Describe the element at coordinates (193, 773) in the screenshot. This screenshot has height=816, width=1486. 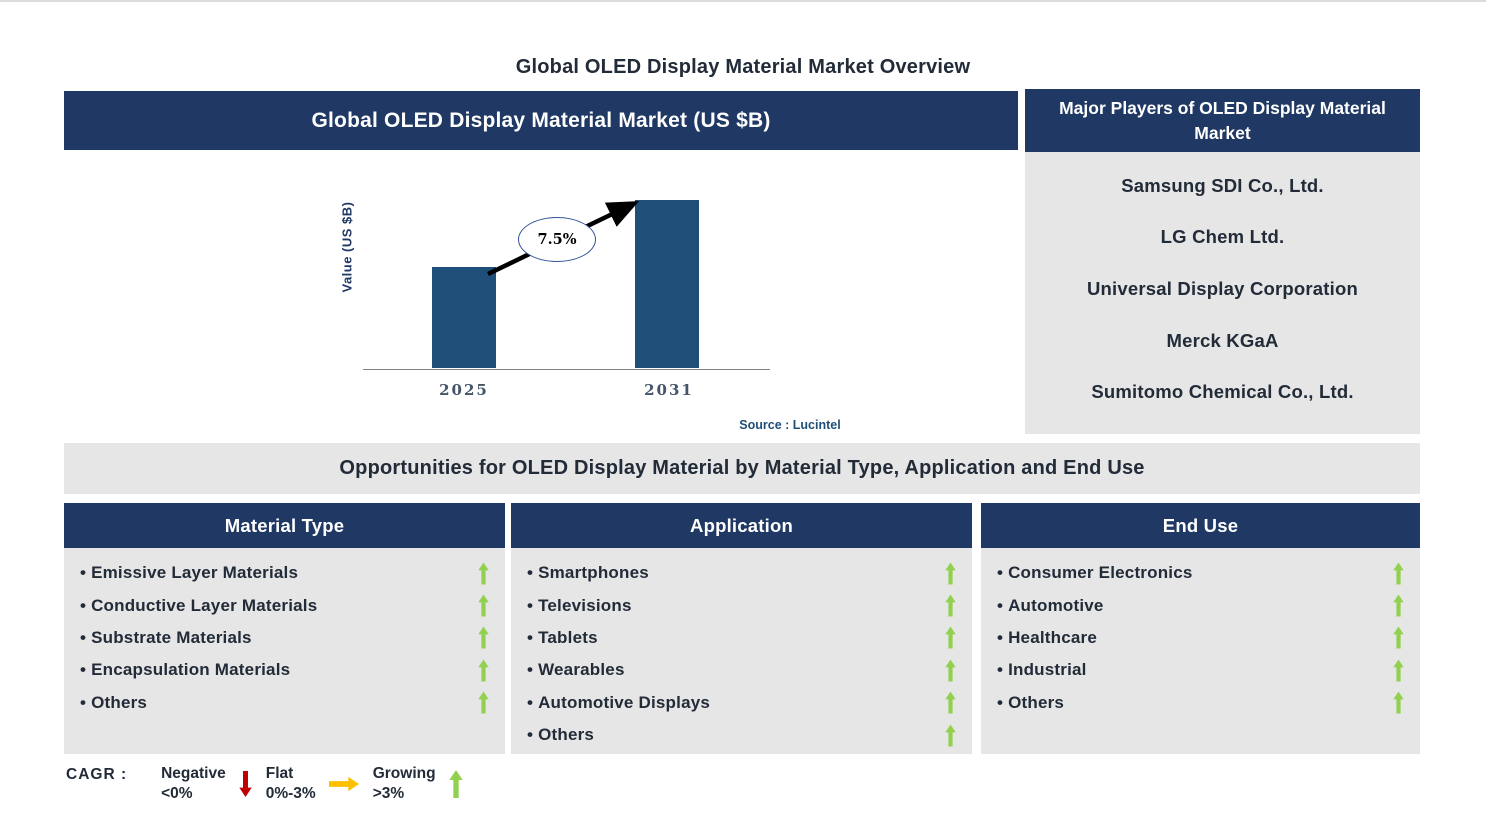
I see `legend-label: Negative` at that location.